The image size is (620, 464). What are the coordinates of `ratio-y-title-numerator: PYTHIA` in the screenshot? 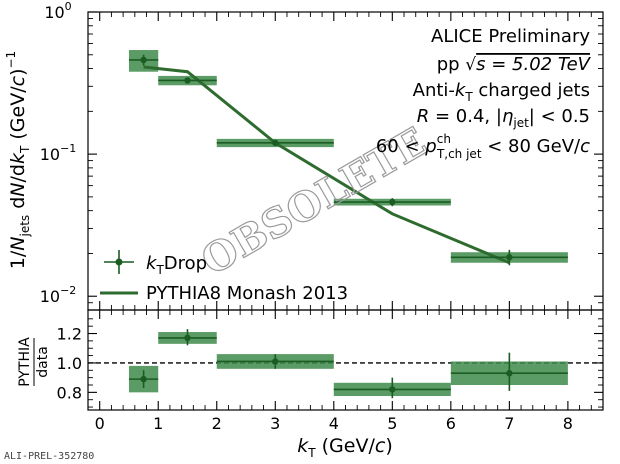 It's located at (25, 362).